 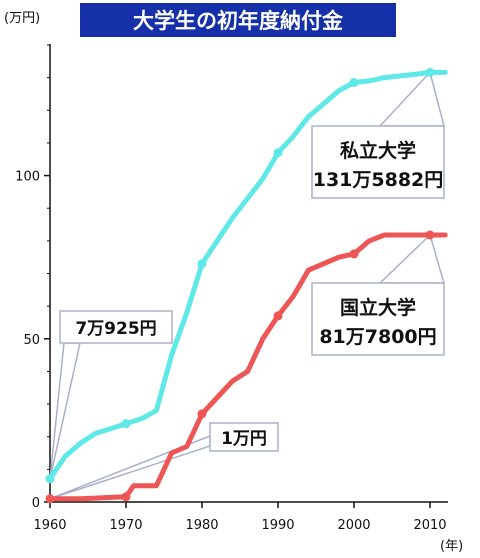 I want to click on x-tick-label: 2000, so click(x=353, y=525).